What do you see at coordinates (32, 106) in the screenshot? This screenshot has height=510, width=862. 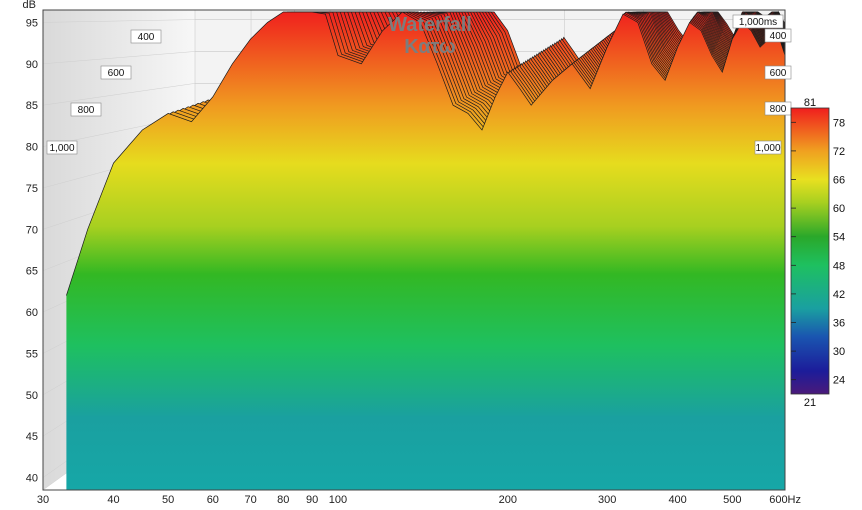 I see `y-tick-label: 85` at bounding box center [32, 106].